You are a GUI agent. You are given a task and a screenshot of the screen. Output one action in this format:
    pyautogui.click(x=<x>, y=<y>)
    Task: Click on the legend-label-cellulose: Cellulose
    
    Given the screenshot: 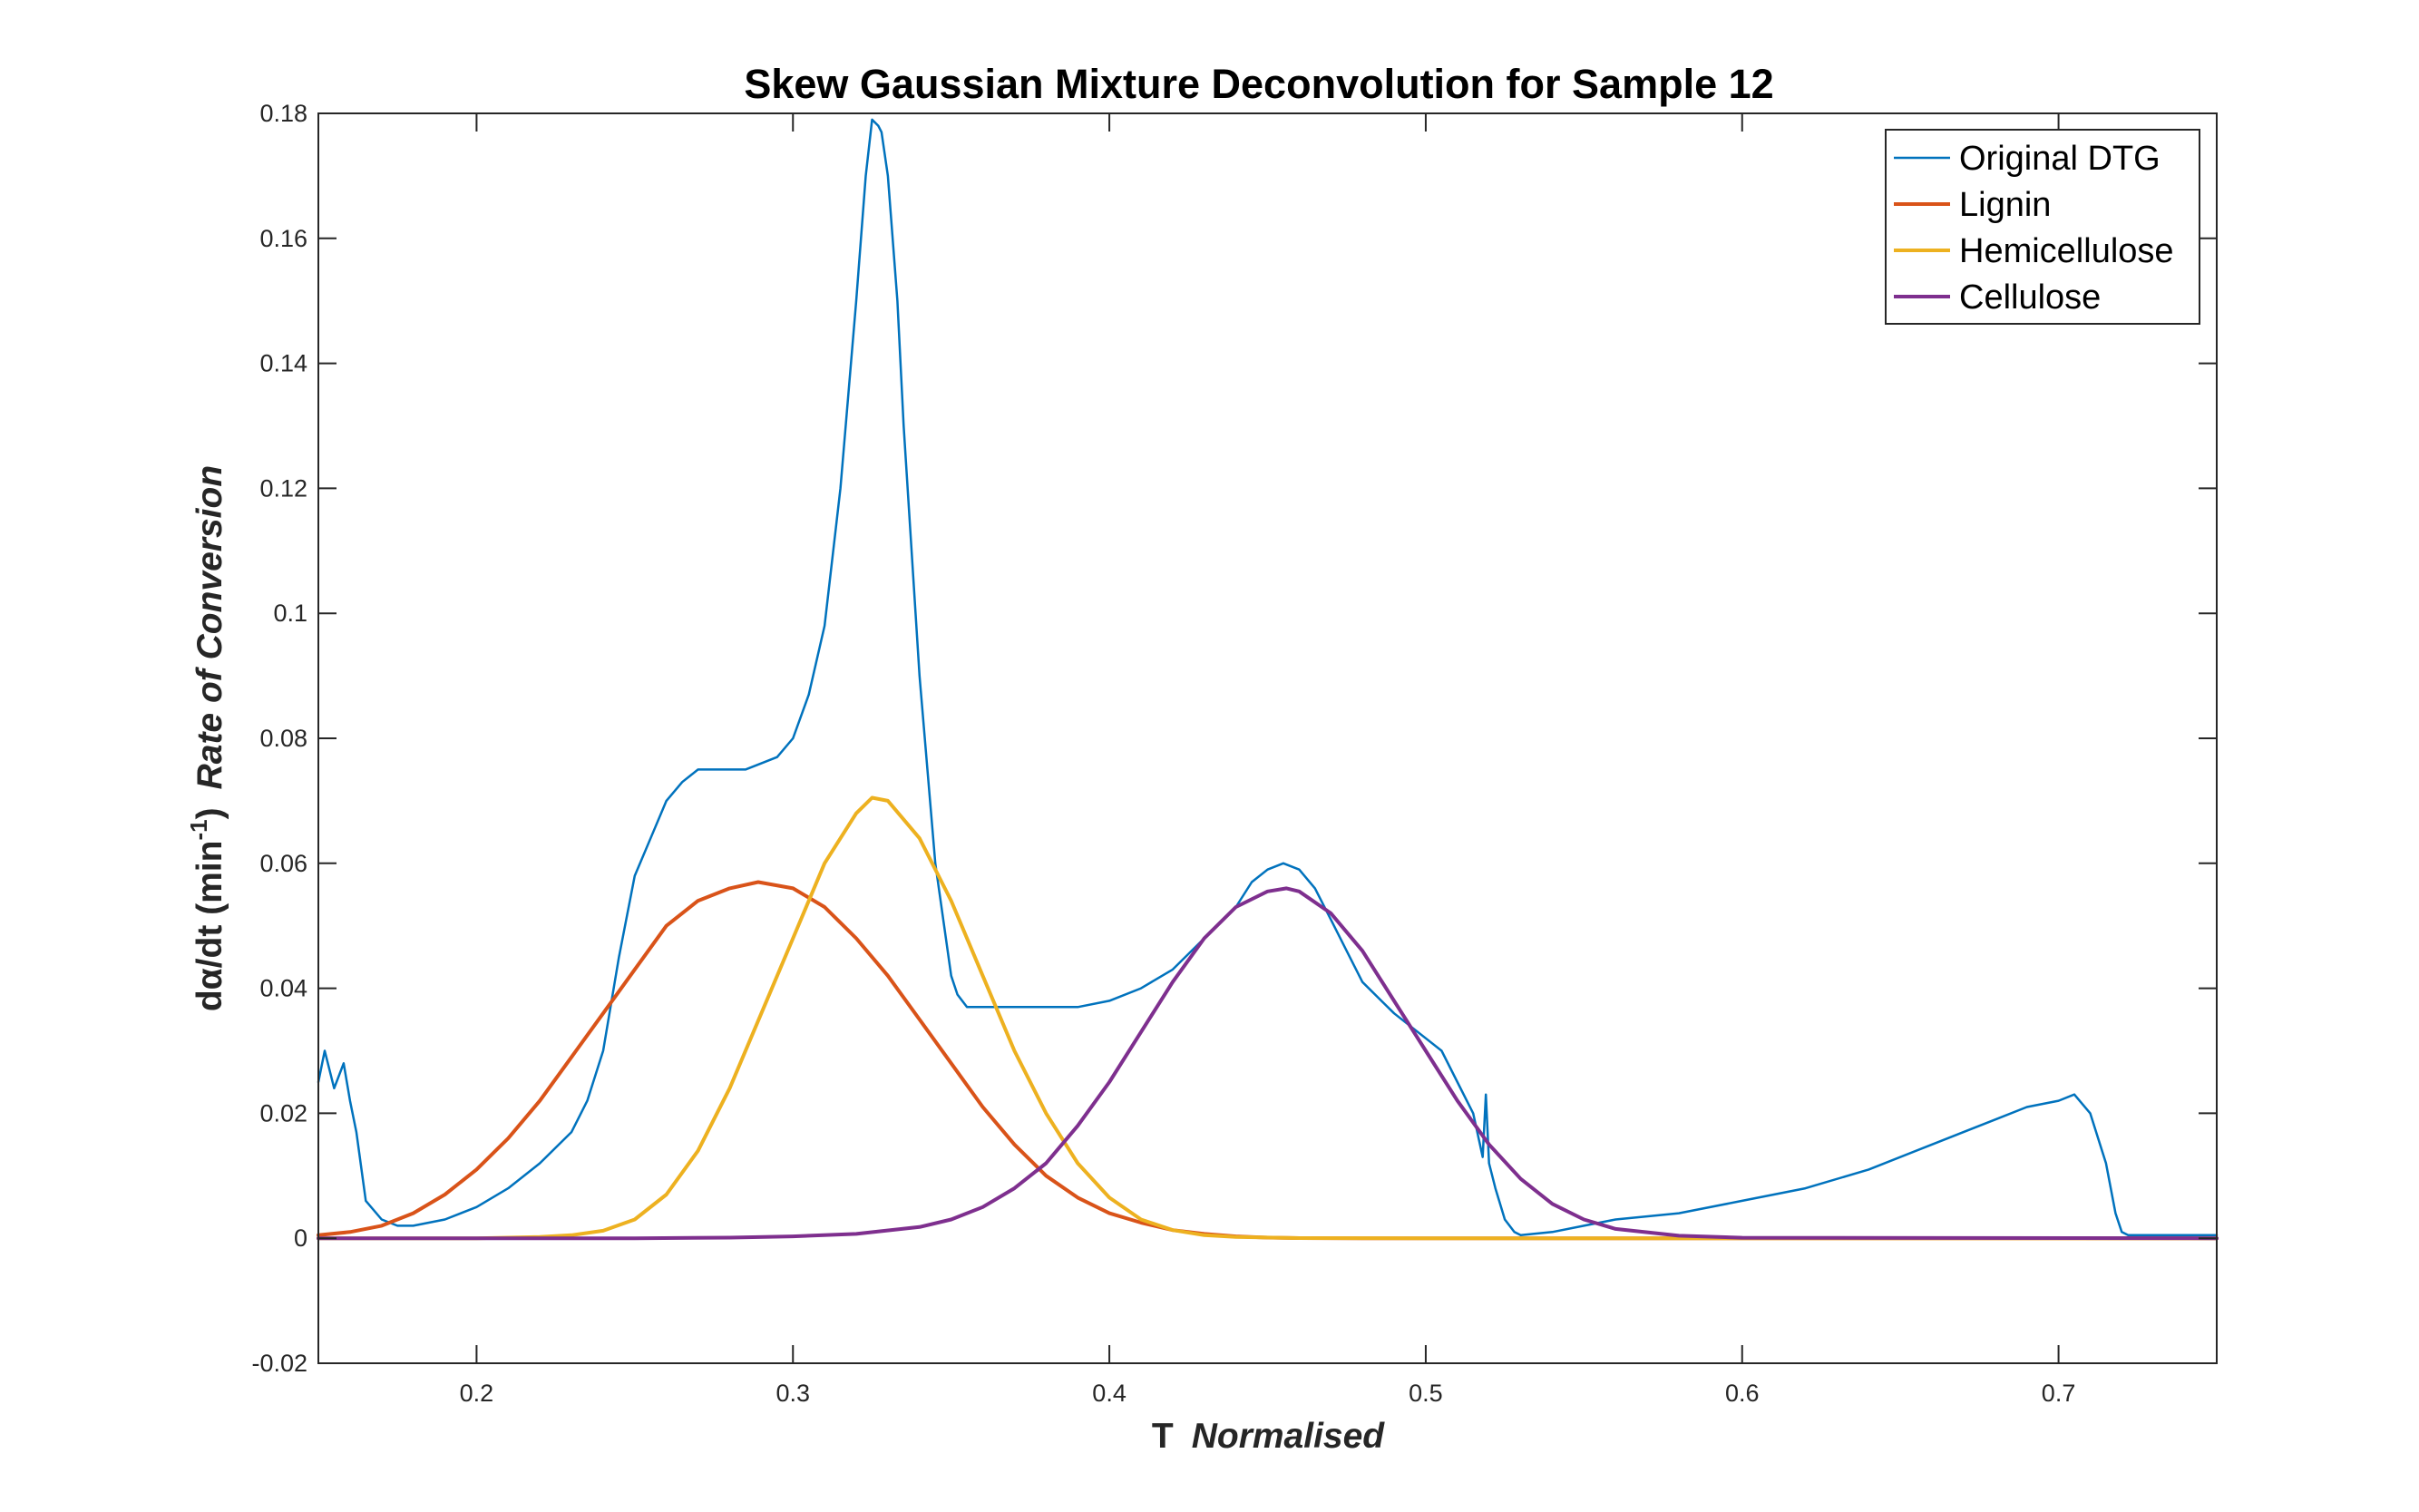 What is the action you would take?
    pyautogui.click(x=2030, y=297)
    